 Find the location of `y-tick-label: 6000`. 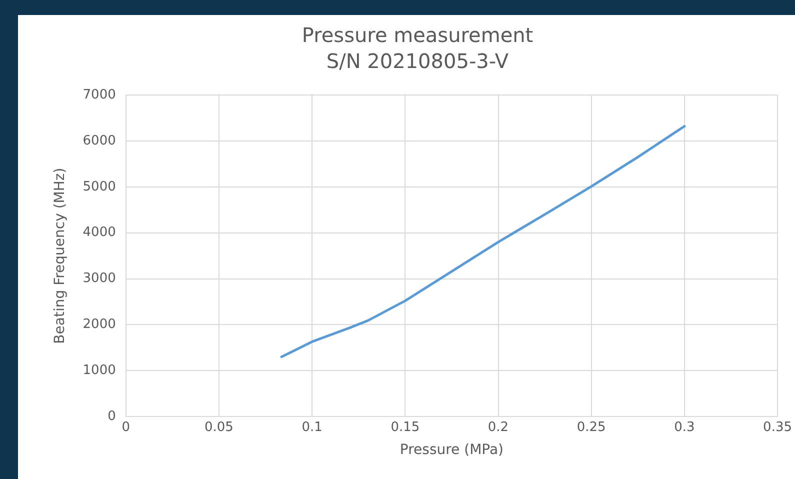

y-tick-label: 6000 is located at coordinates (99, 140).